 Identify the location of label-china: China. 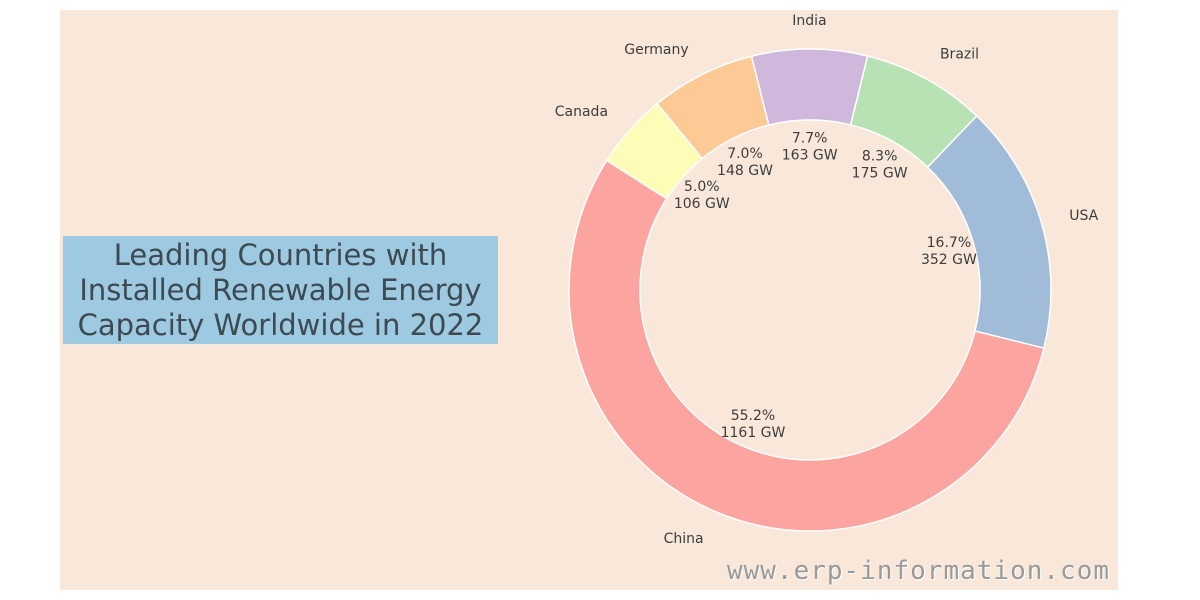
(684, 539).